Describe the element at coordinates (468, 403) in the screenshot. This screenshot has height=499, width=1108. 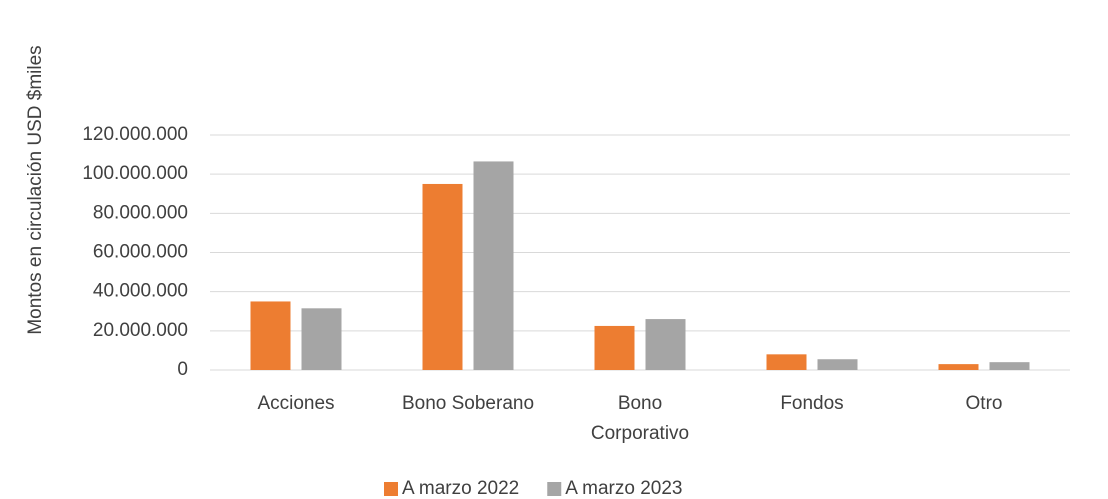
I see `x-tick-label: Bono Soberano` at that location.